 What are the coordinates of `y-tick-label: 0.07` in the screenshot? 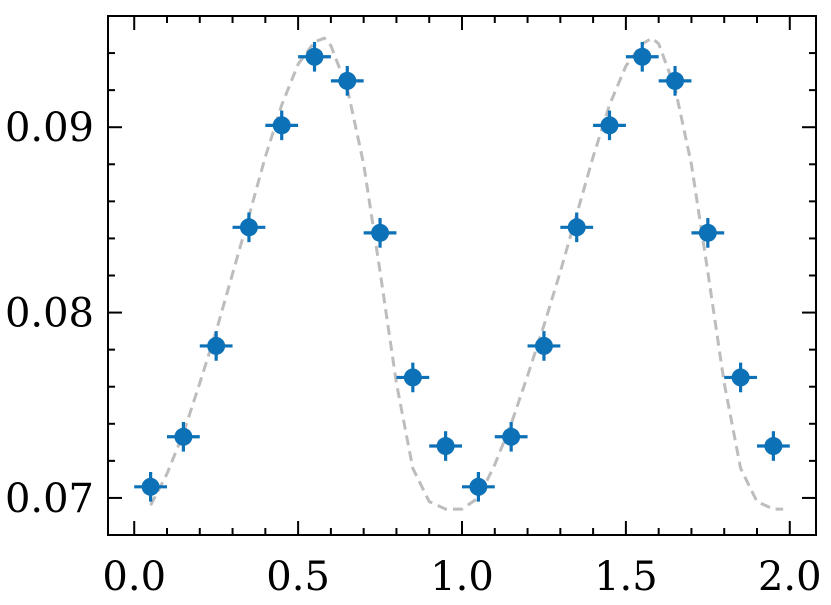 It's located at (49, 499).